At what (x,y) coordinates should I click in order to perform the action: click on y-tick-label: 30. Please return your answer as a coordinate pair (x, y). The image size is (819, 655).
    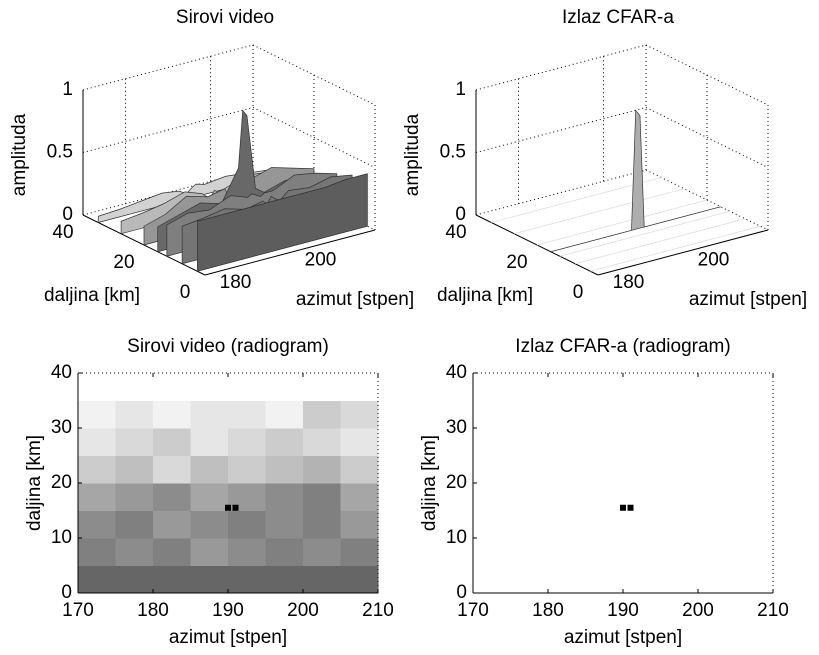
    Looking at the image, I should click on (456, 427).